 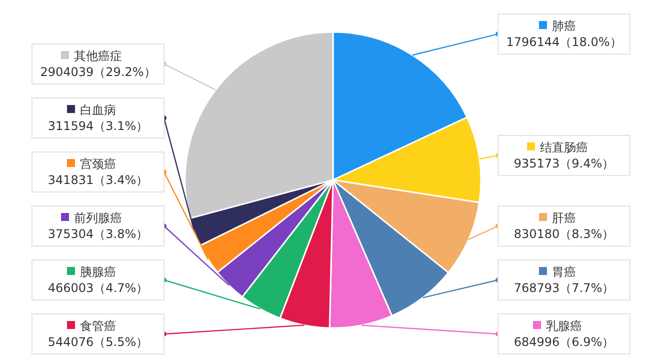 What do you see at coordinates (98, 342) in the screenshot?
I see `data-label: 544076（5.5%）` at bounding box center [98, 342].